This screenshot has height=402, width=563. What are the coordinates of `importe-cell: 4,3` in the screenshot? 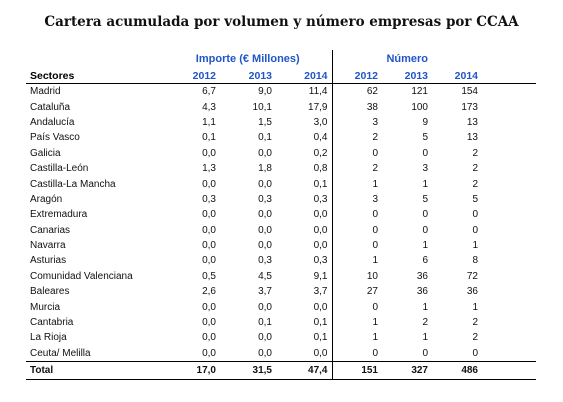 It's located at (209, 107).